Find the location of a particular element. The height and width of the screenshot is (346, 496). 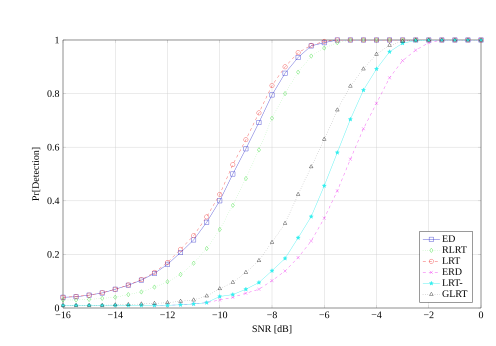

x-tick-label: −8 is located at coordinates (272, 315).